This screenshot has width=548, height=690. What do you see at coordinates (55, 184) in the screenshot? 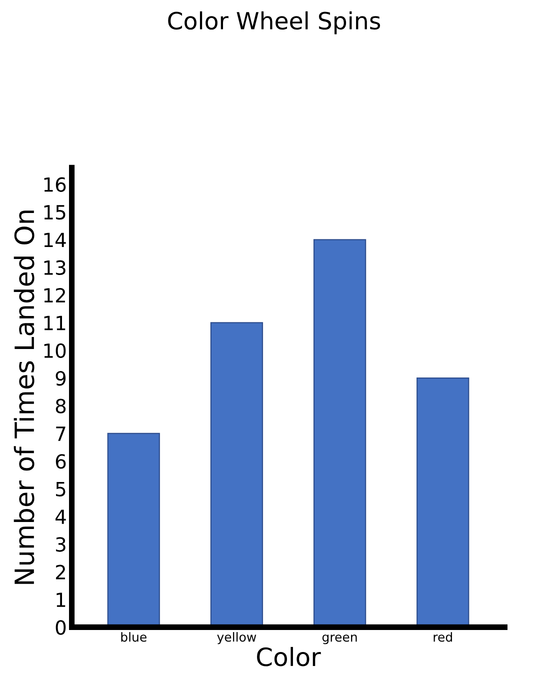
I see `y-tick-label: 16` at bounding box center [55, 184].